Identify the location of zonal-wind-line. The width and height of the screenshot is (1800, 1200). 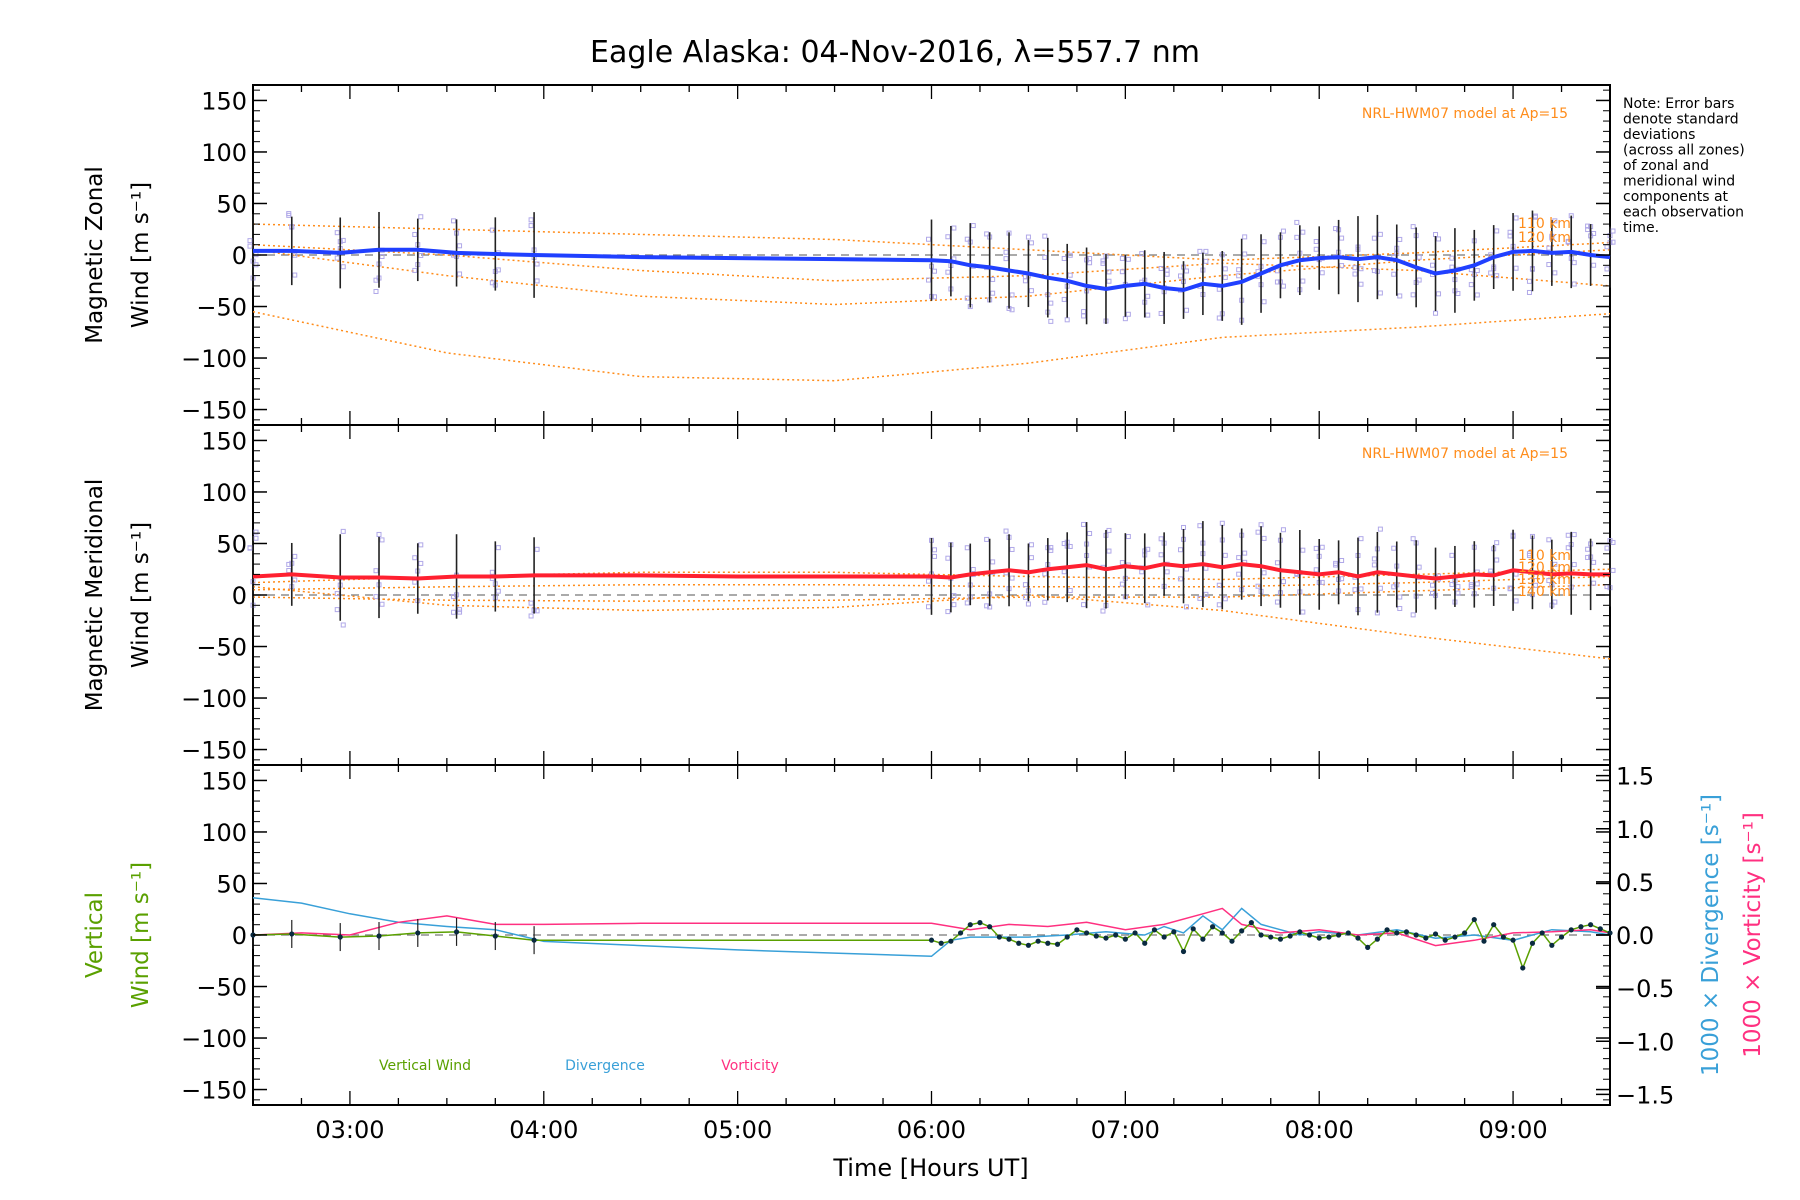
(932, 270).